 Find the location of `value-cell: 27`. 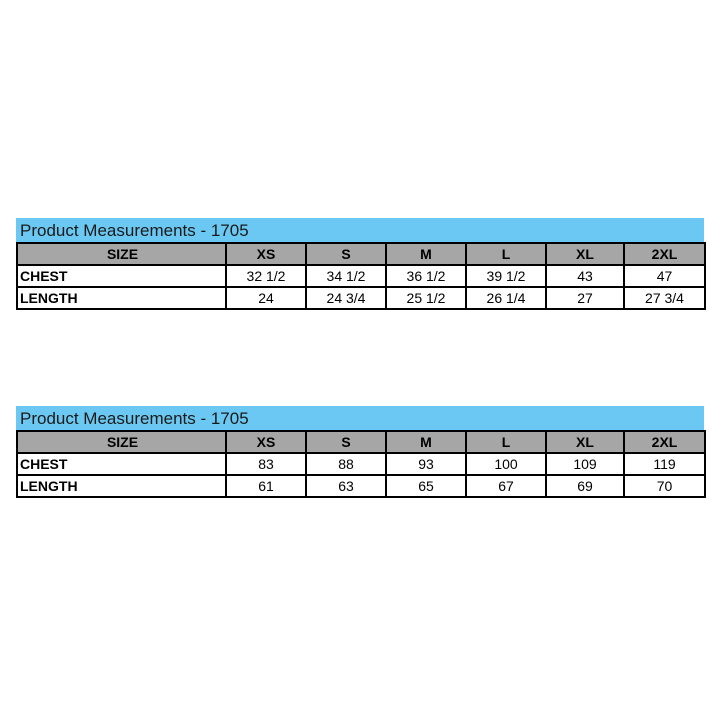

value-cell: 27 is located at coordinates (585, 298).